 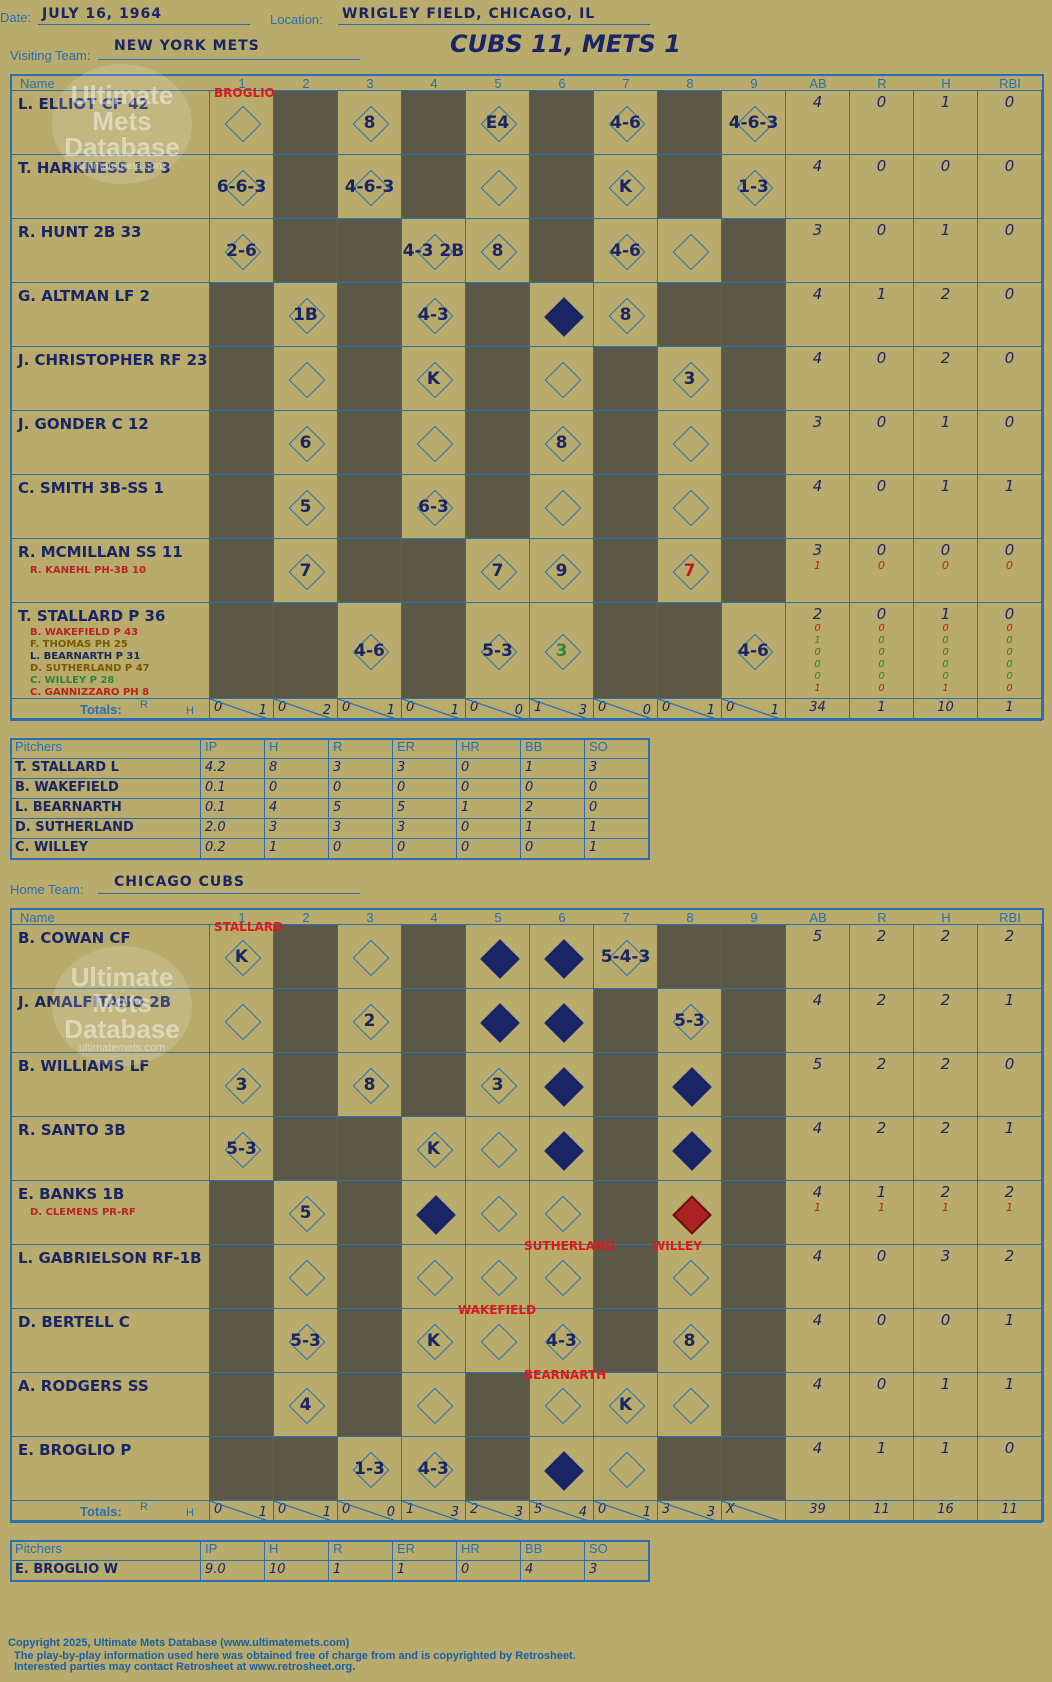 I want to click on player-name: C. SMITH 3B-SS 1, so click(x=91, y=488).